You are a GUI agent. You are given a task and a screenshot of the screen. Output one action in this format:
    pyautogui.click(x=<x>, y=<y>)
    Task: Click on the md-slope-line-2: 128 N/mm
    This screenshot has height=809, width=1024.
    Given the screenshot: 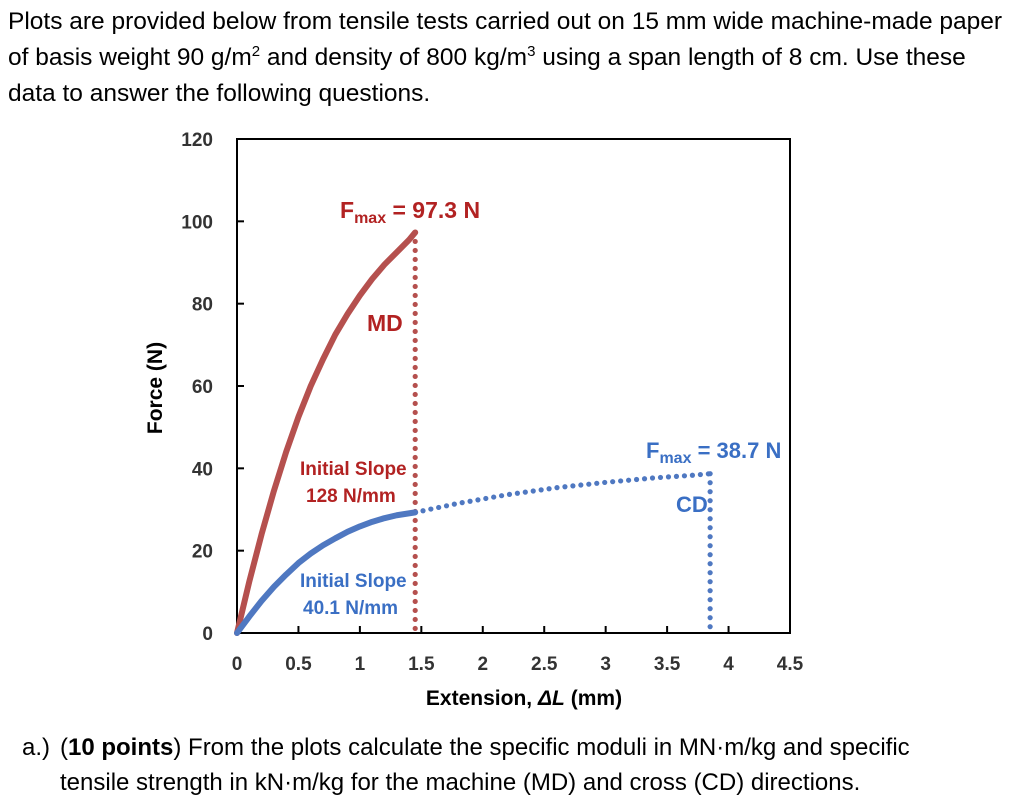 What is the action you would take?
    pyautogui.click(x=351, y=496)
    